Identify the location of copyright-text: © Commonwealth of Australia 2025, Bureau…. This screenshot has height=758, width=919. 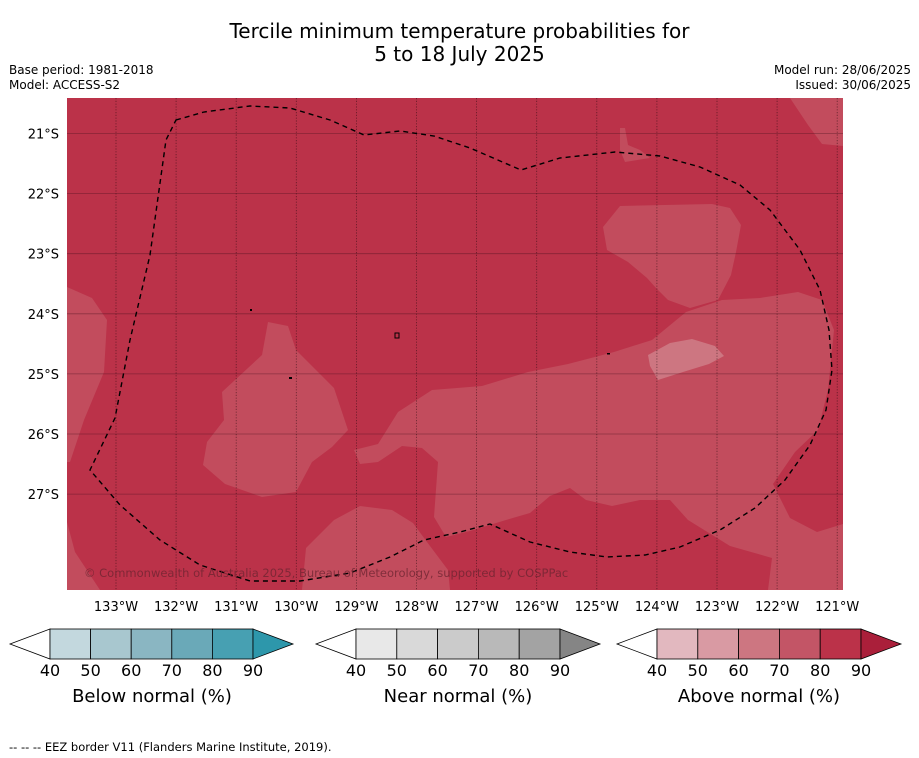
(326, 573).